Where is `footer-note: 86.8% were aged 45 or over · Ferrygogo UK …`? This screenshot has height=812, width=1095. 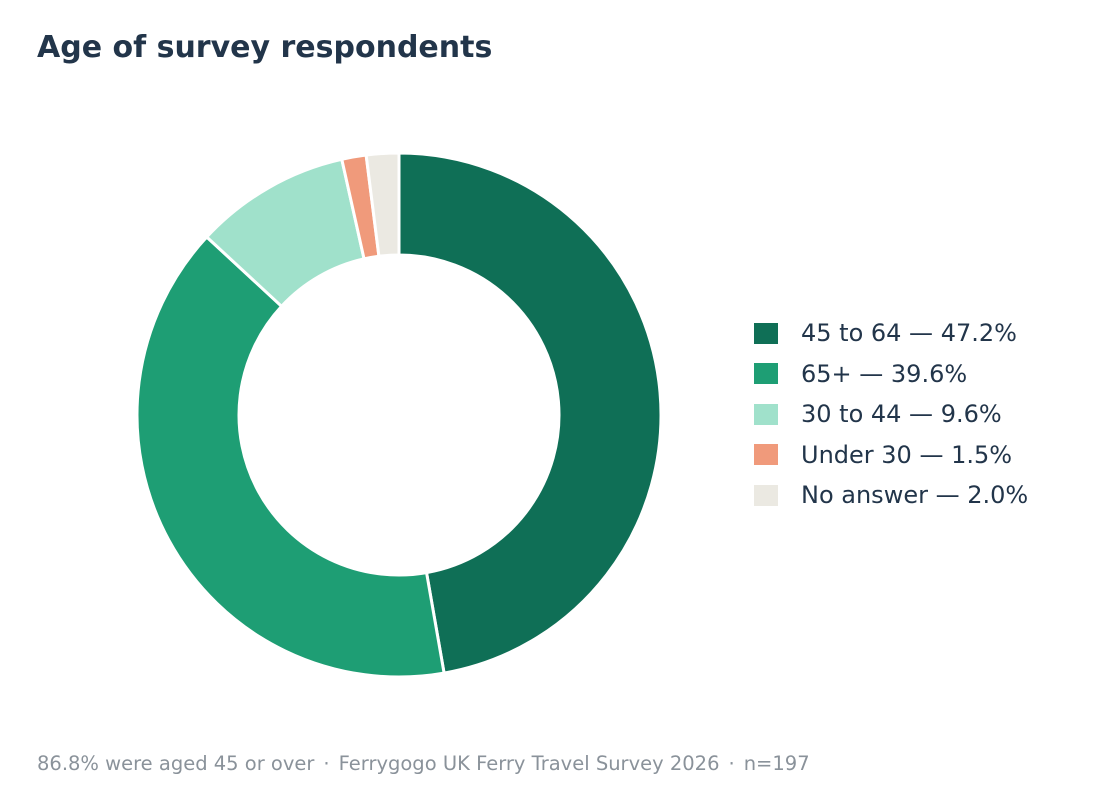
footer-note: 86.8% were aged 45 or over · Ferrygogo UK … is located at coordinates (423, 763).